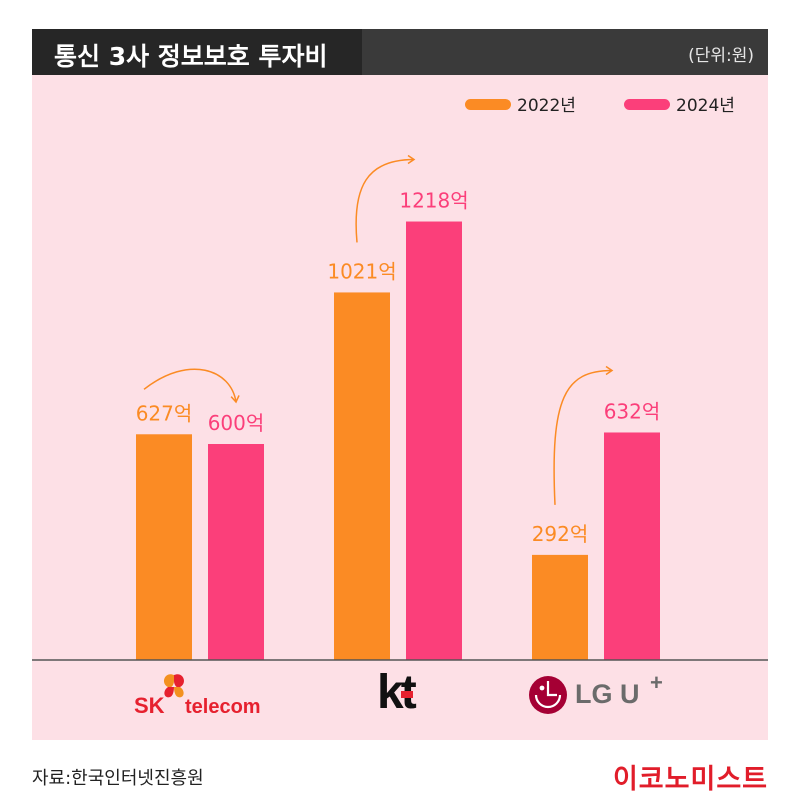 This screenshot has height=810, width=800. I want to click on chart-title: 통신 3사 정보보호 투자비, so click(191, 56).